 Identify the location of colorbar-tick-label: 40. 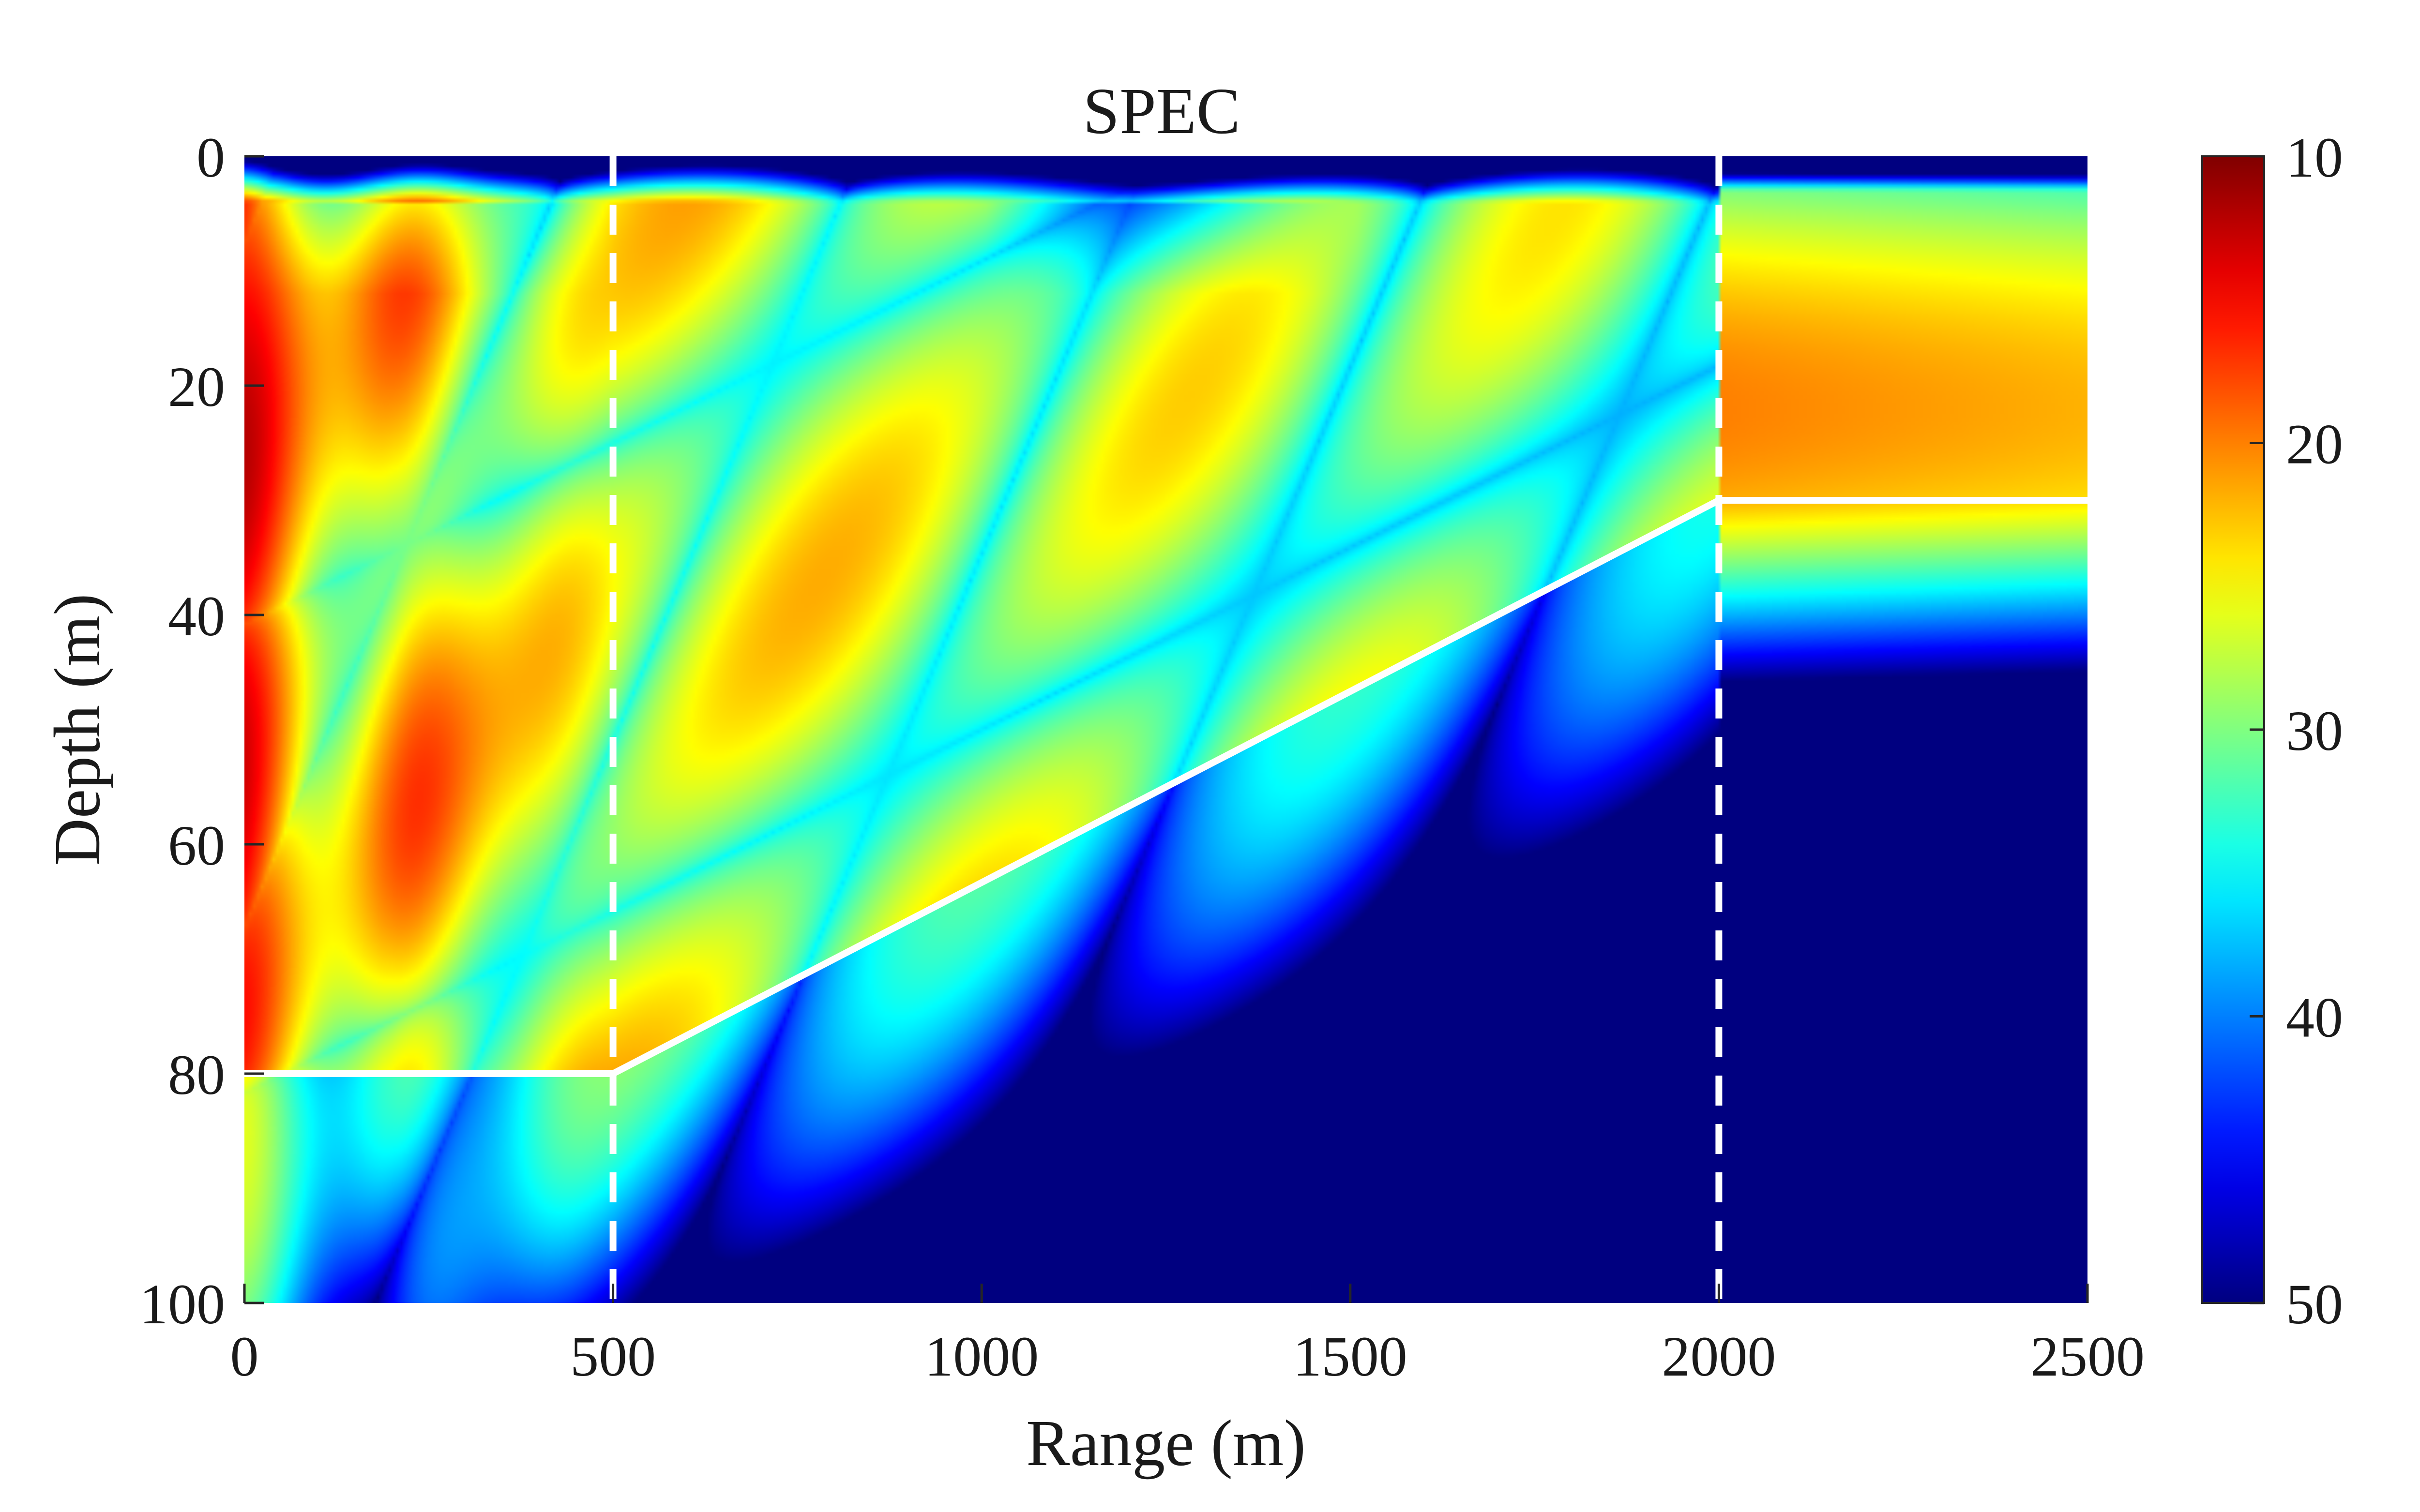
(2314, 1017).